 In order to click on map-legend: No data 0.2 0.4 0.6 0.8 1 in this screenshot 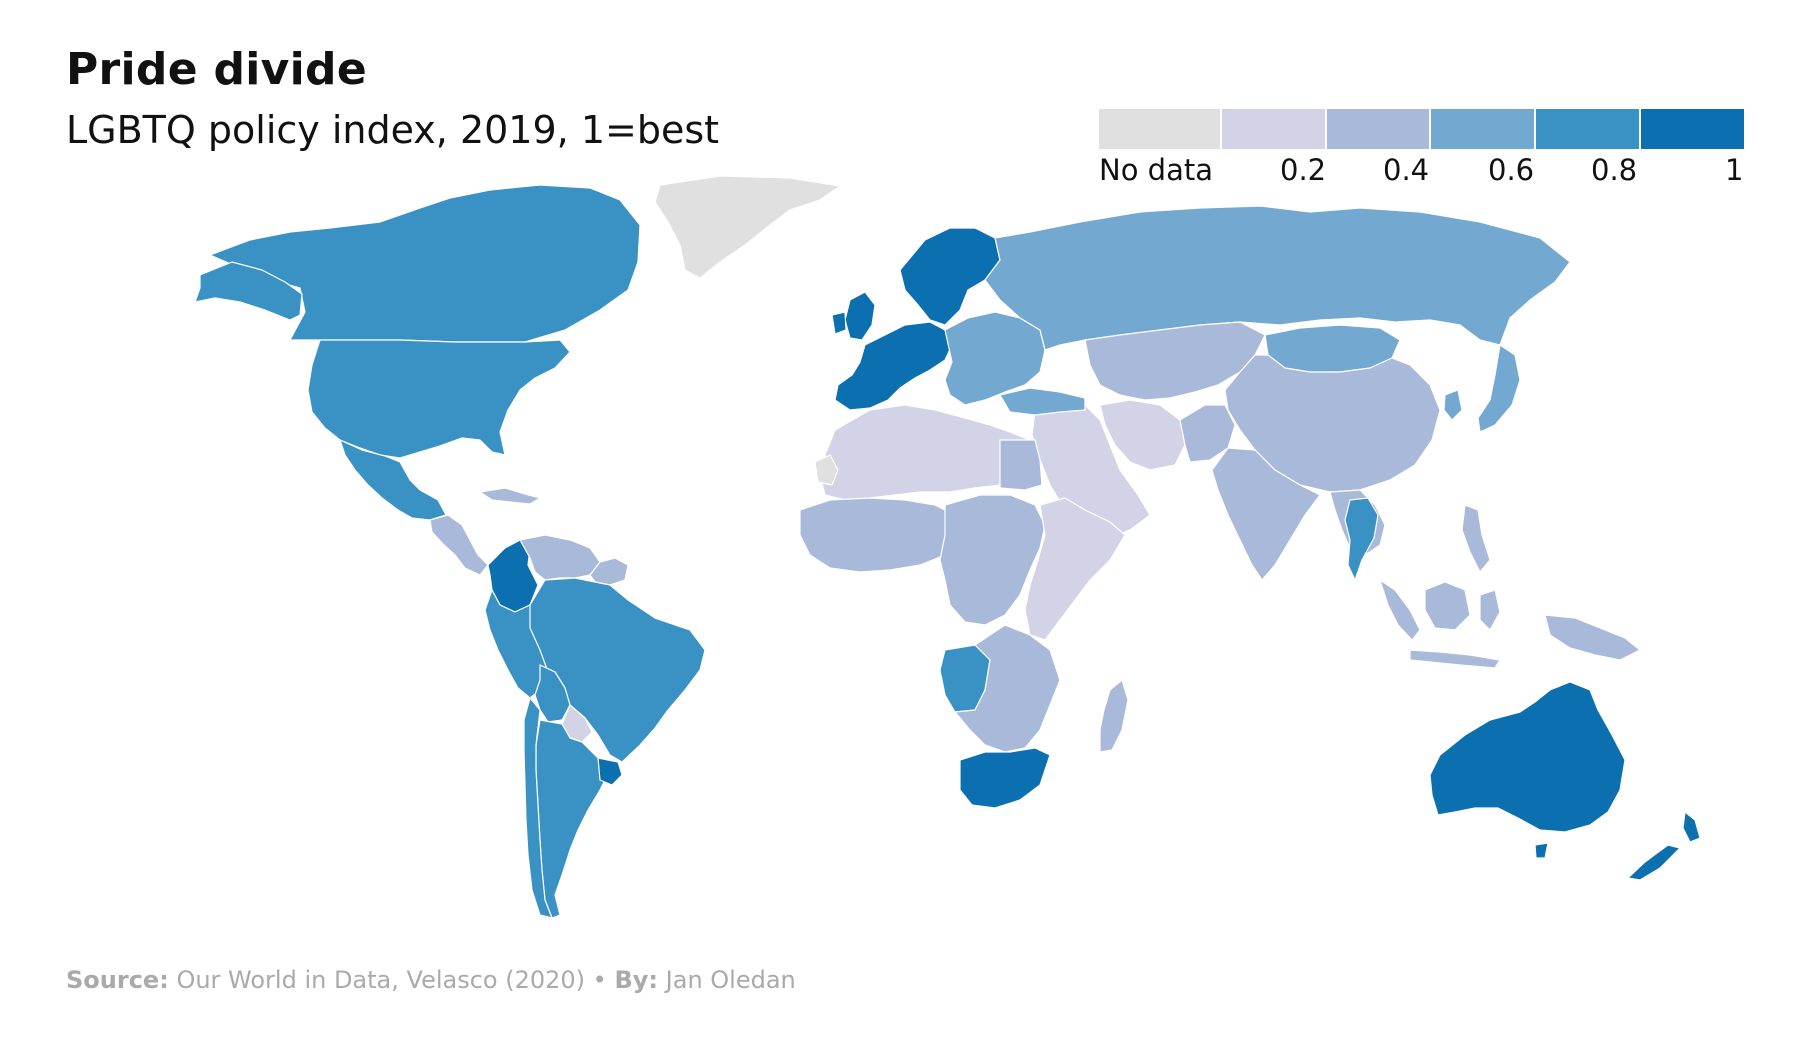, I will do `click(1421, 149)`.